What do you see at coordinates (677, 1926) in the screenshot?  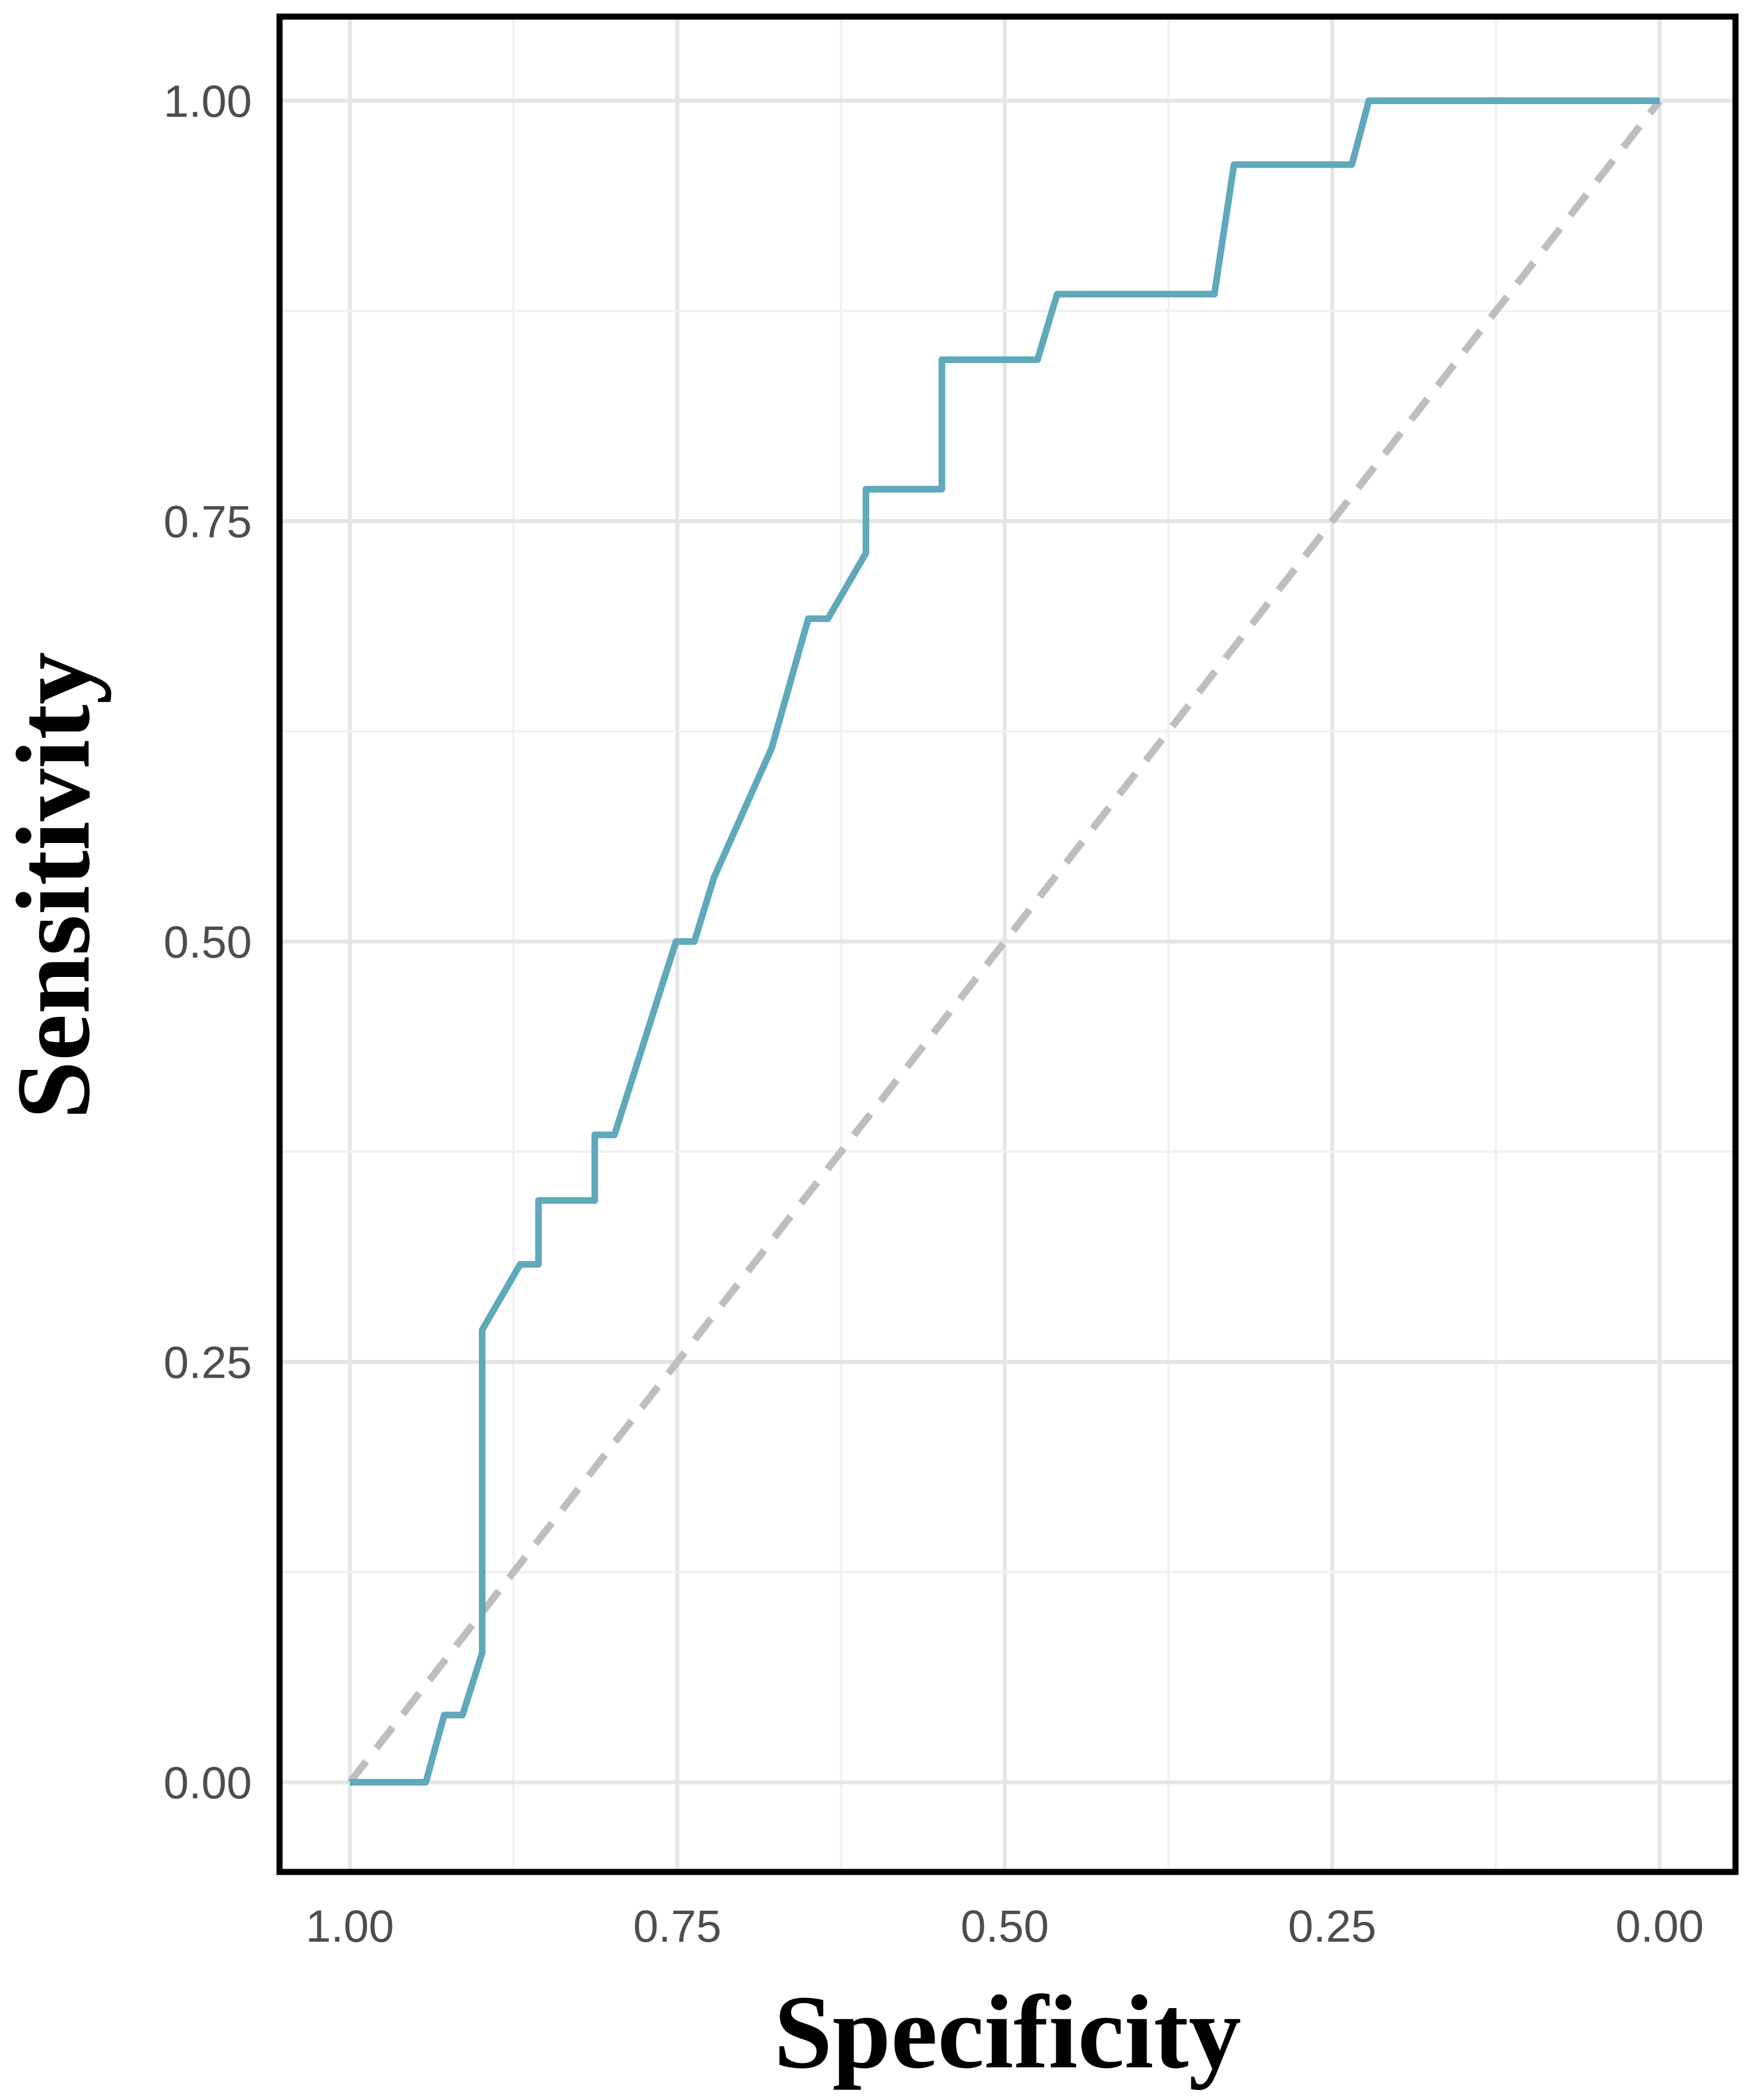 I see `x-tick-label: 0.75` at bounding box center [677, 1926].